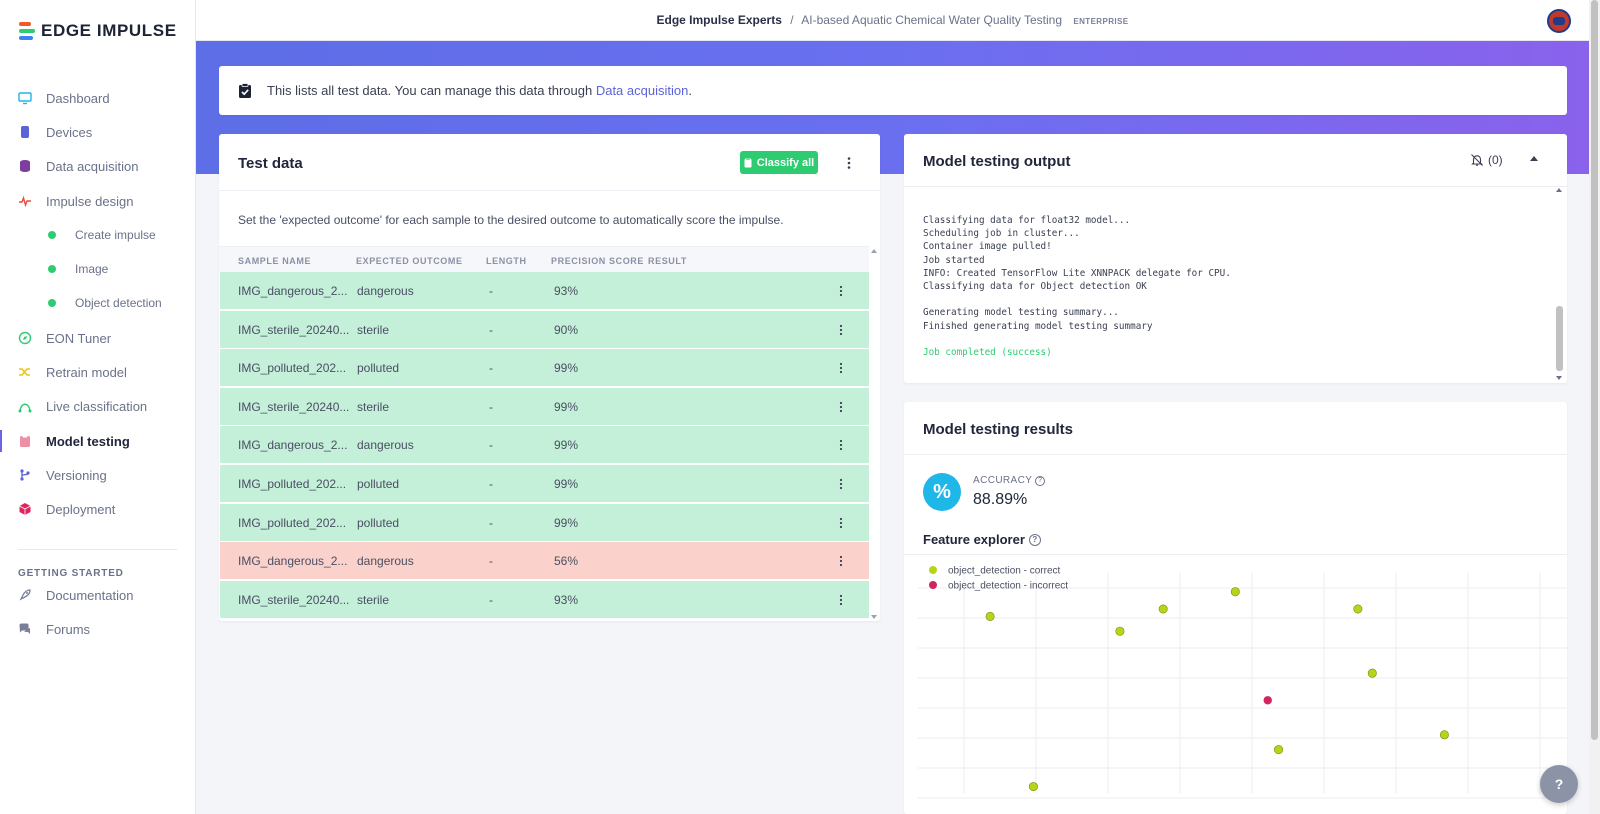  I want to click on sidebar-item-eon-tuner: EON Tuner, so click(97, 338).